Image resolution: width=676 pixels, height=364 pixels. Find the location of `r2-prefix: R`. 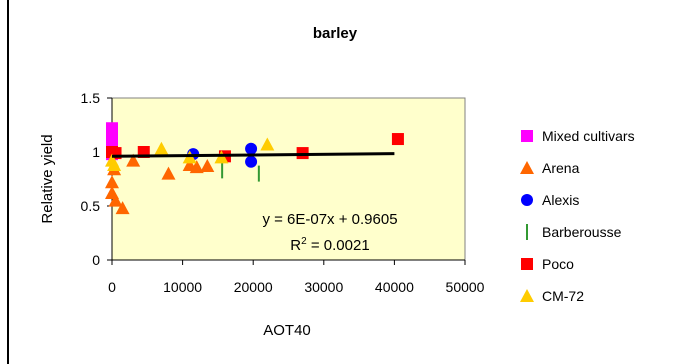

r2-prefix: R is located at coordinates (295, 245).